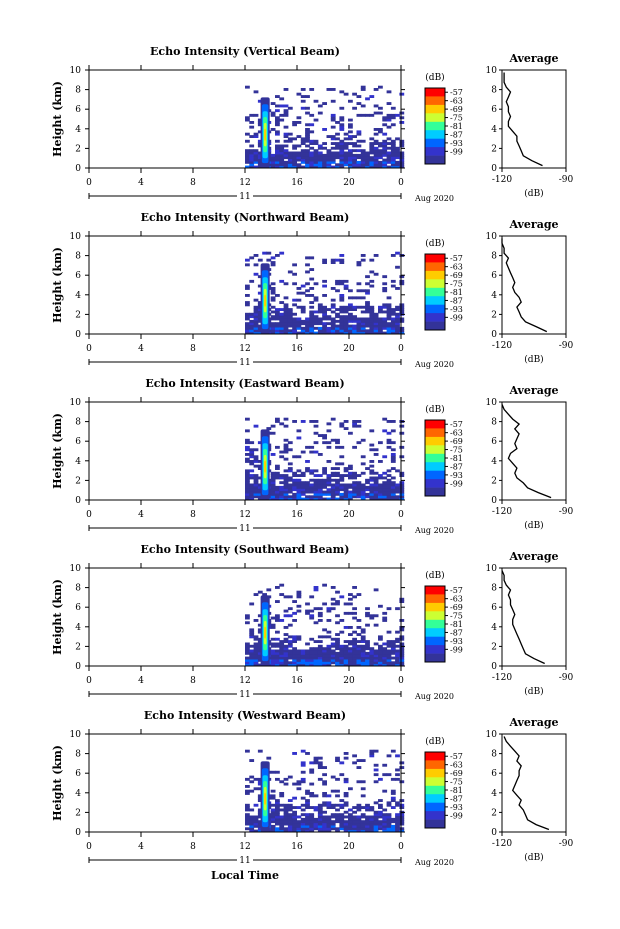  I want to click on x-tick-label: 12, so click(244, 847).